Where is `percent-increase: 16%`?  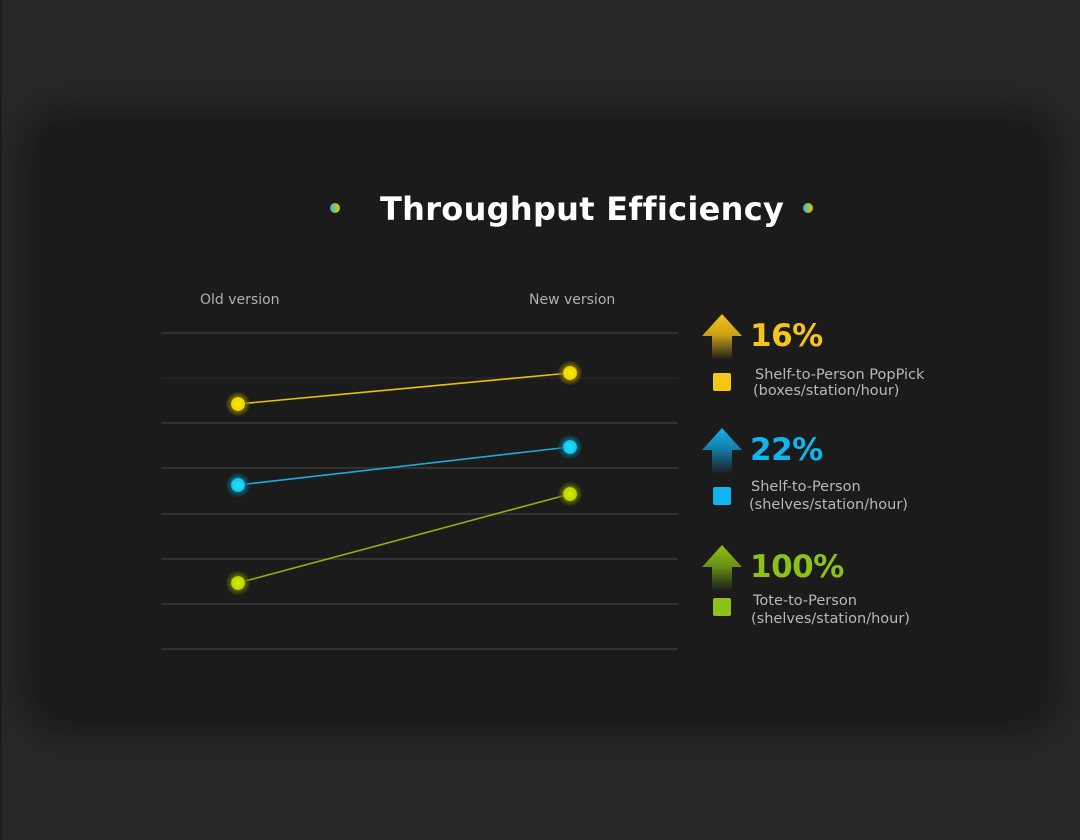
percent-increase: 16% is located at coordinates (786, 336).